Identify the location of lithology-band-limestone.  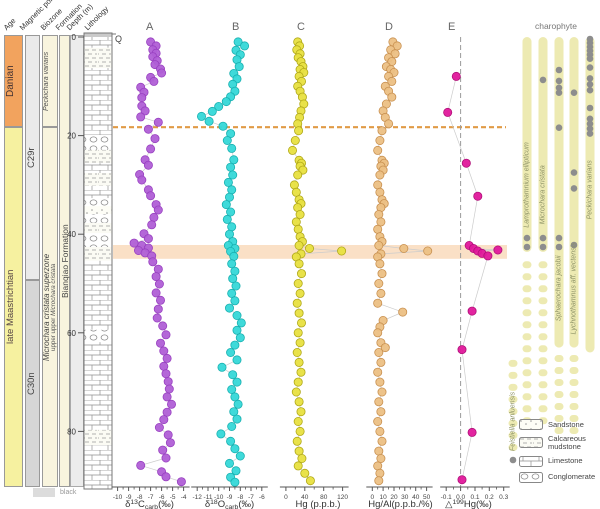
(98, 168).